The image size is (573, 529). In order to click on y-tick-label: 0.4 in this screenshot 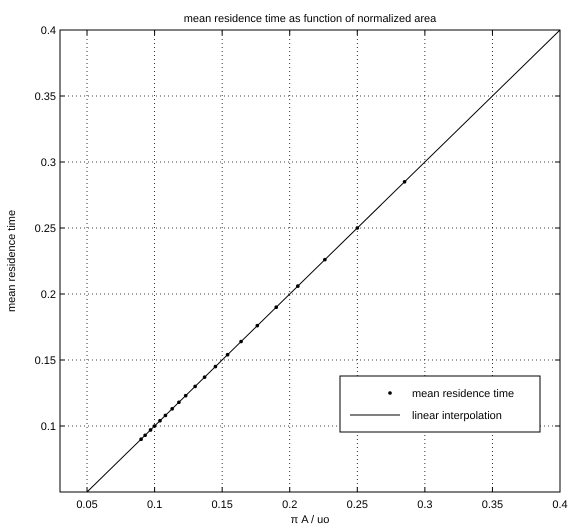, I will do `click(48, 31)`.